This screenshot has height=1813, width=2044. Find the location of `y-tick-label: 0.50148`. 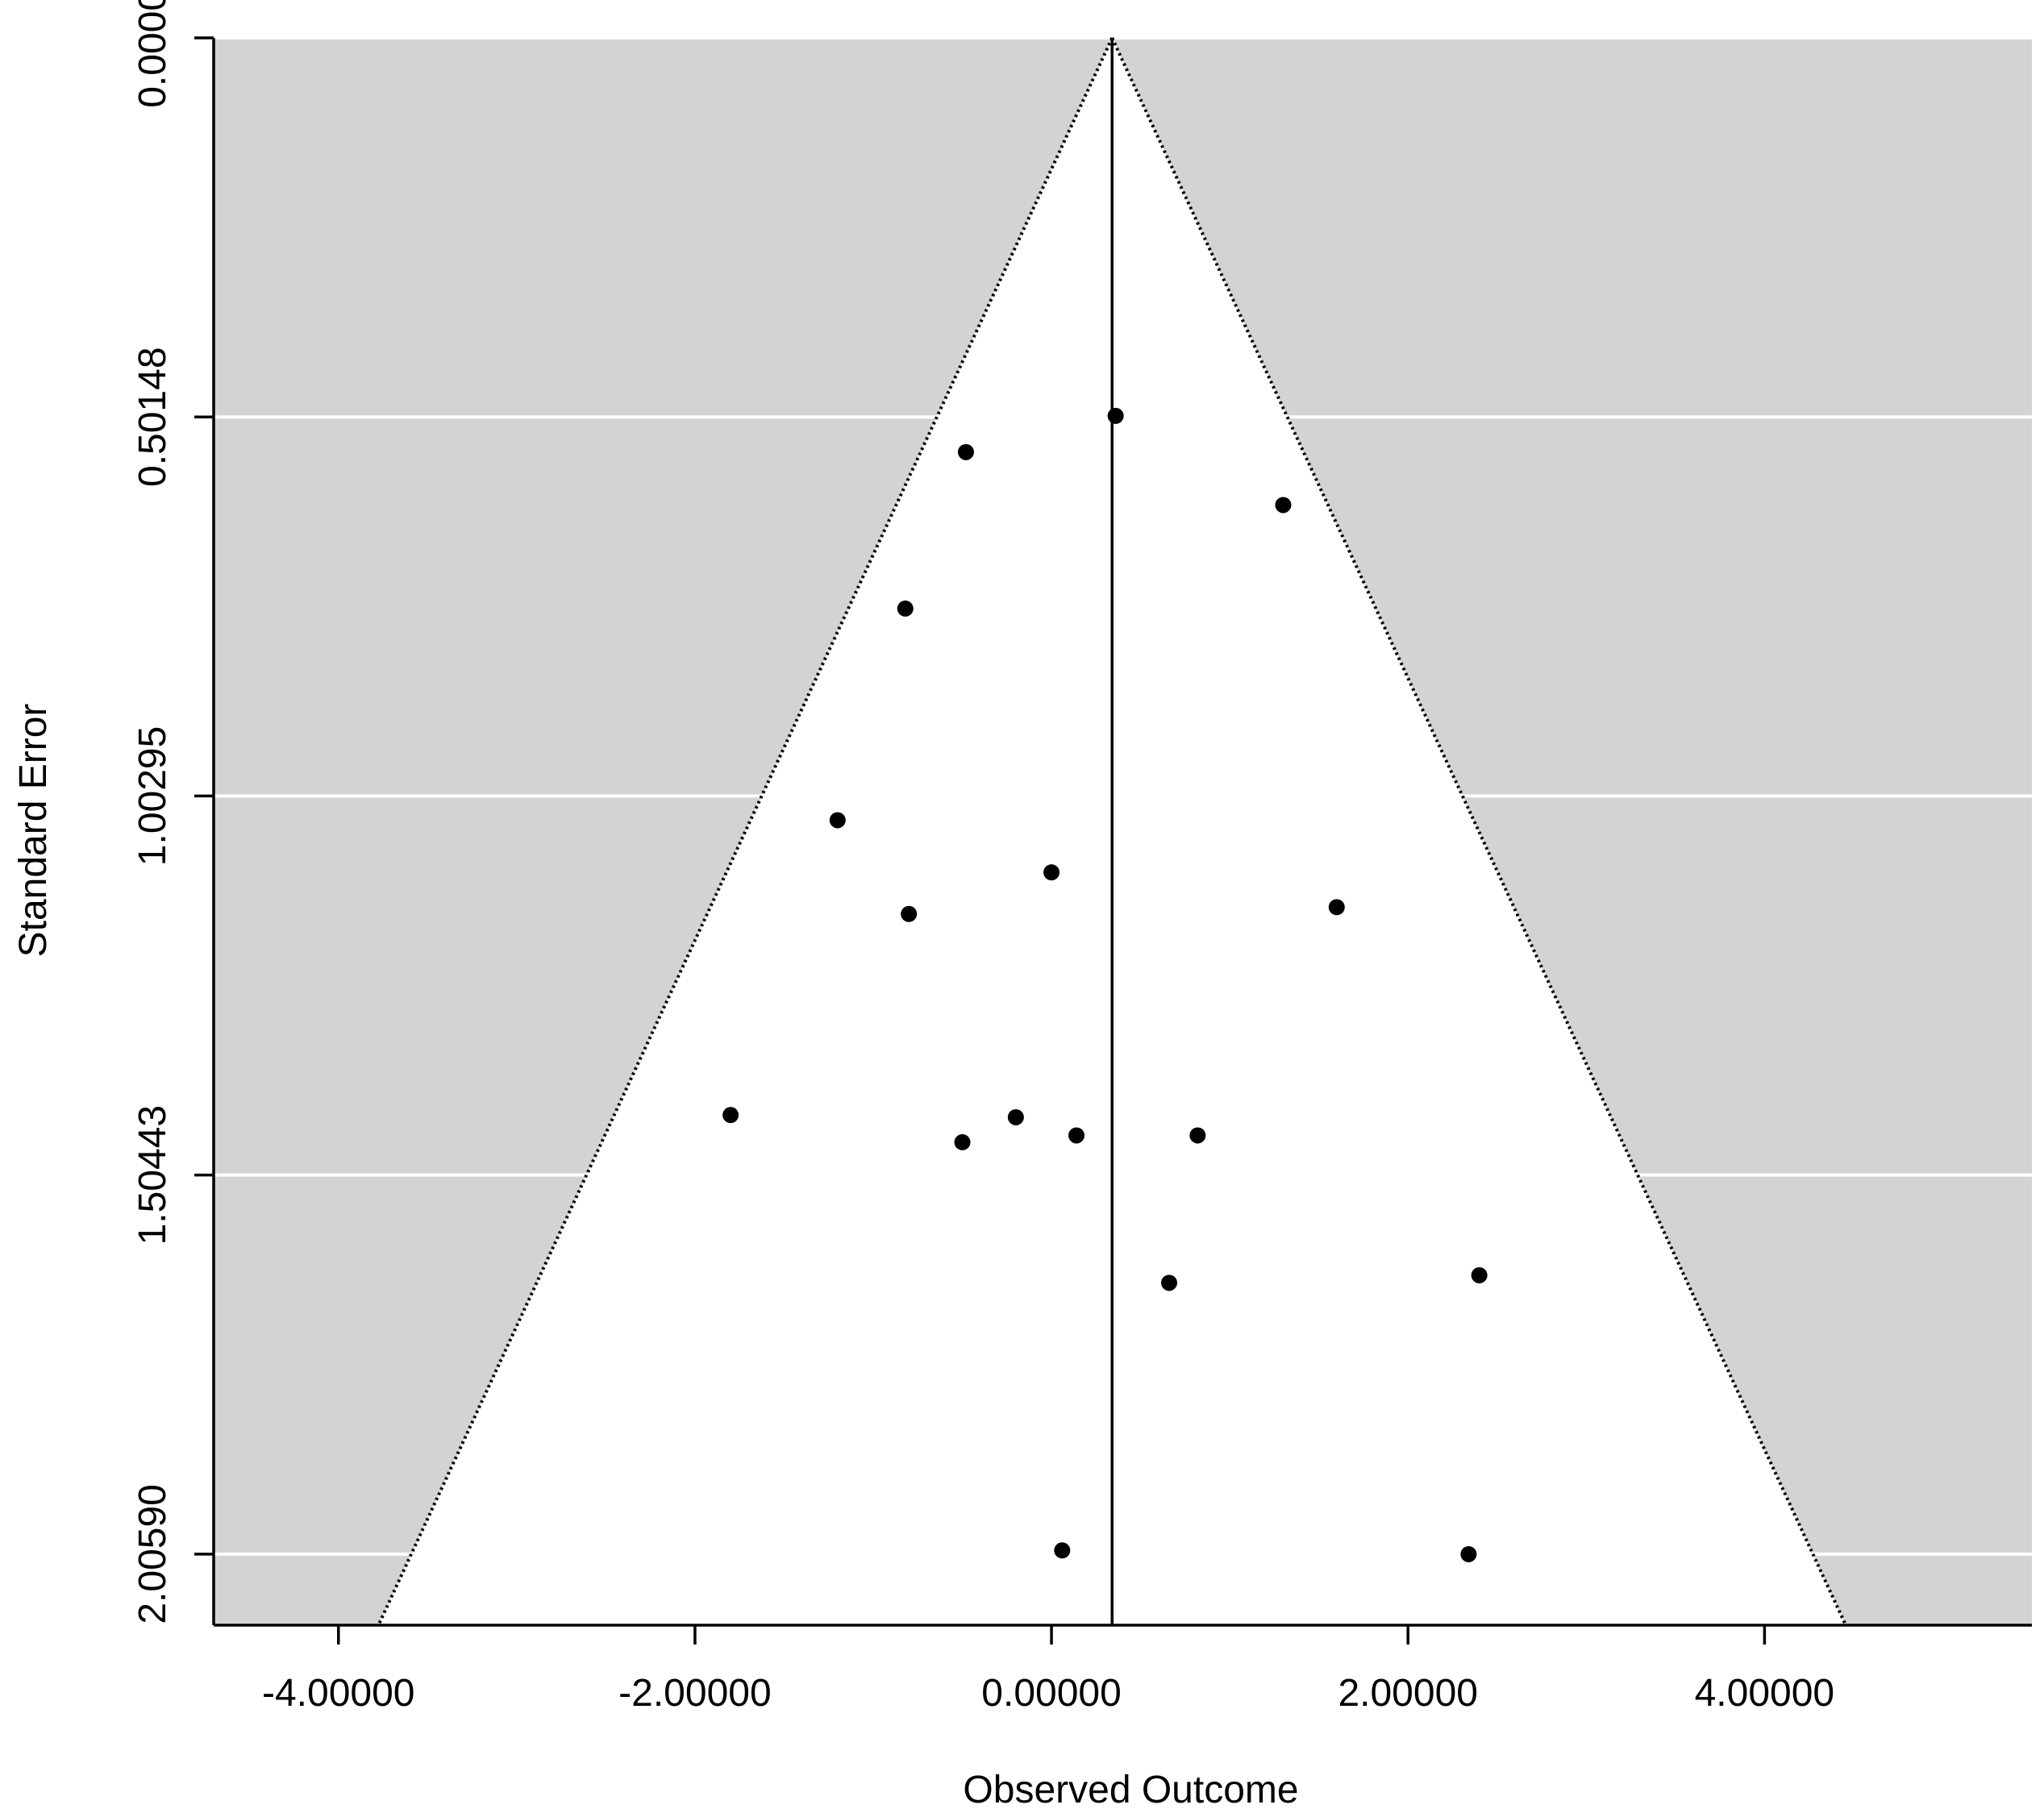

y-tick-label: 0.50148 is located at coordinates (152, 417).